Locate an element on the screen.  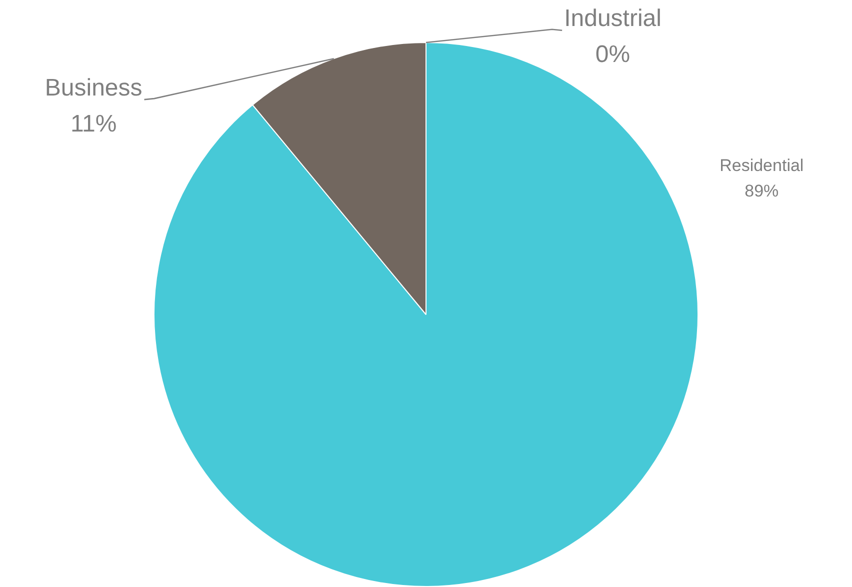
category-label: Industrial is located at coordinates (613, 18).